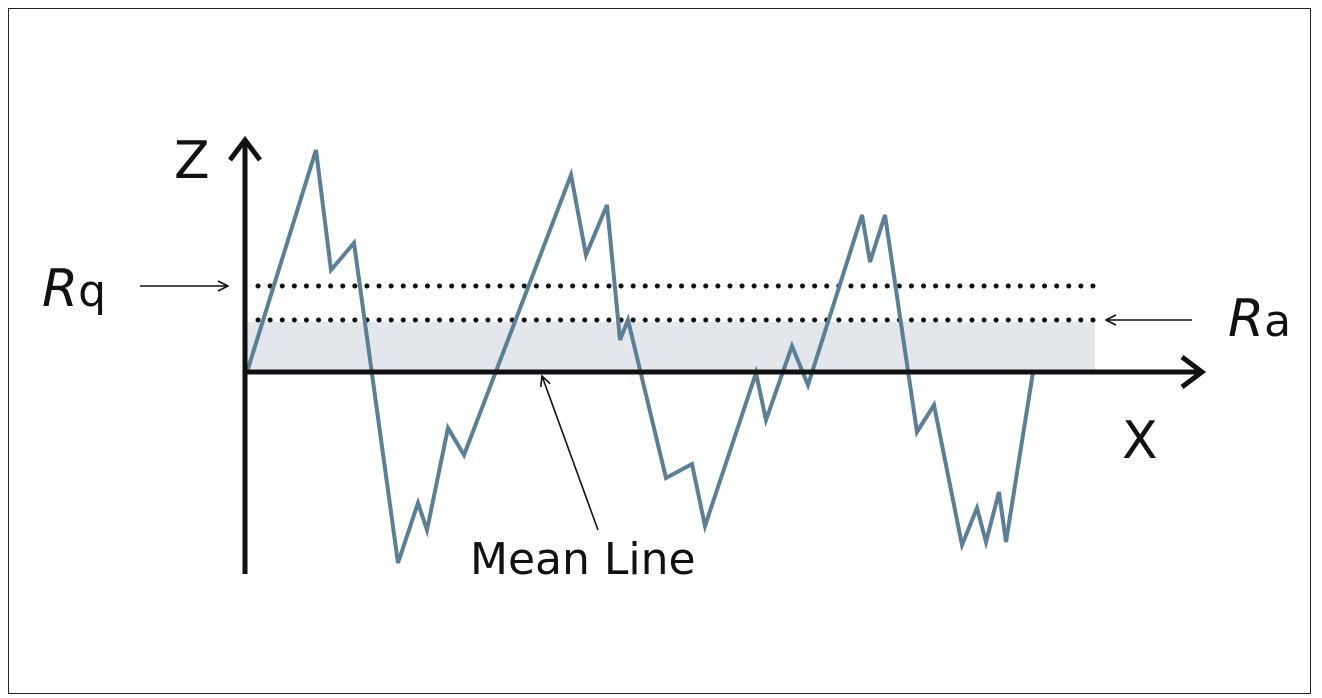 This screenshot has height=698, width=1322. Describe the element at coordinates (570, 453) in the screenshot. I see `mean-line-arrow-icon` at that location.